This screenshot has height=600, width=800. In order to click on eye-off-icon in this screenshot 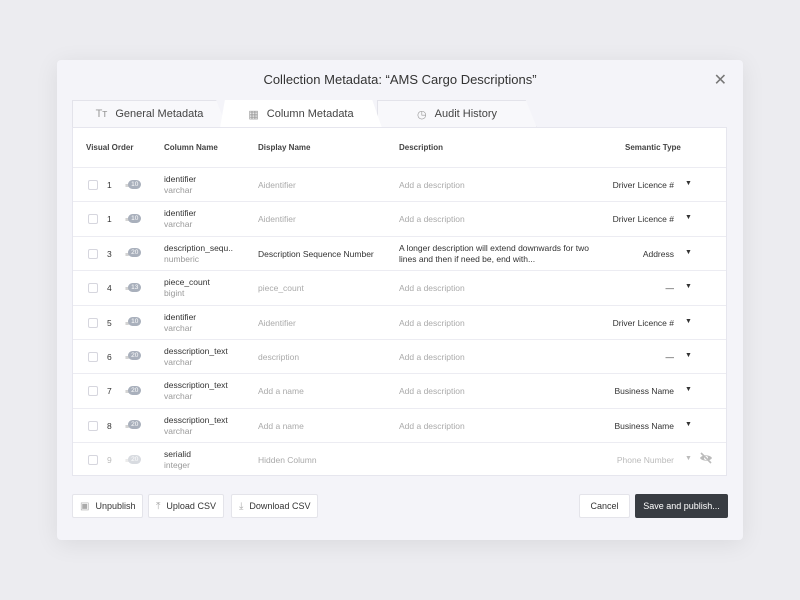, I will do `click(706, 459)`.